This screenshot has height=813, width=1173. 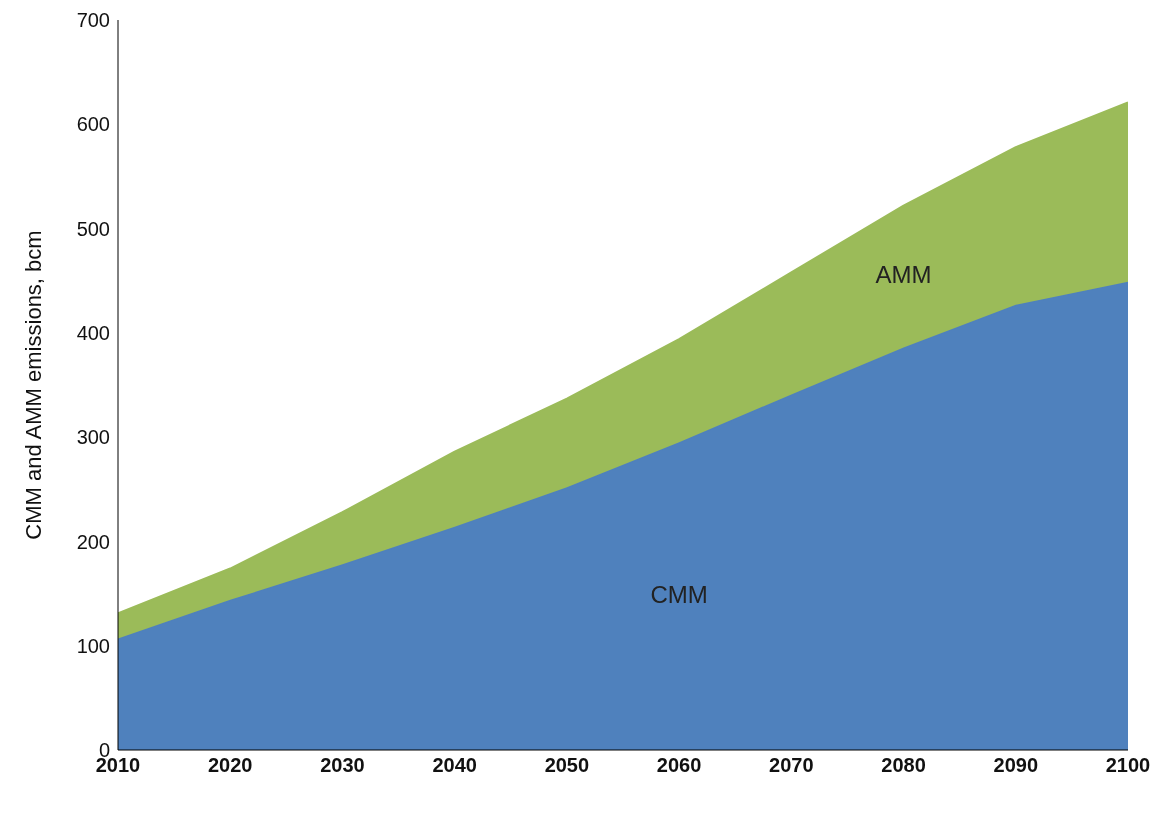 I want to click on x-tick-label: 2040, so click(x=454, y=765).